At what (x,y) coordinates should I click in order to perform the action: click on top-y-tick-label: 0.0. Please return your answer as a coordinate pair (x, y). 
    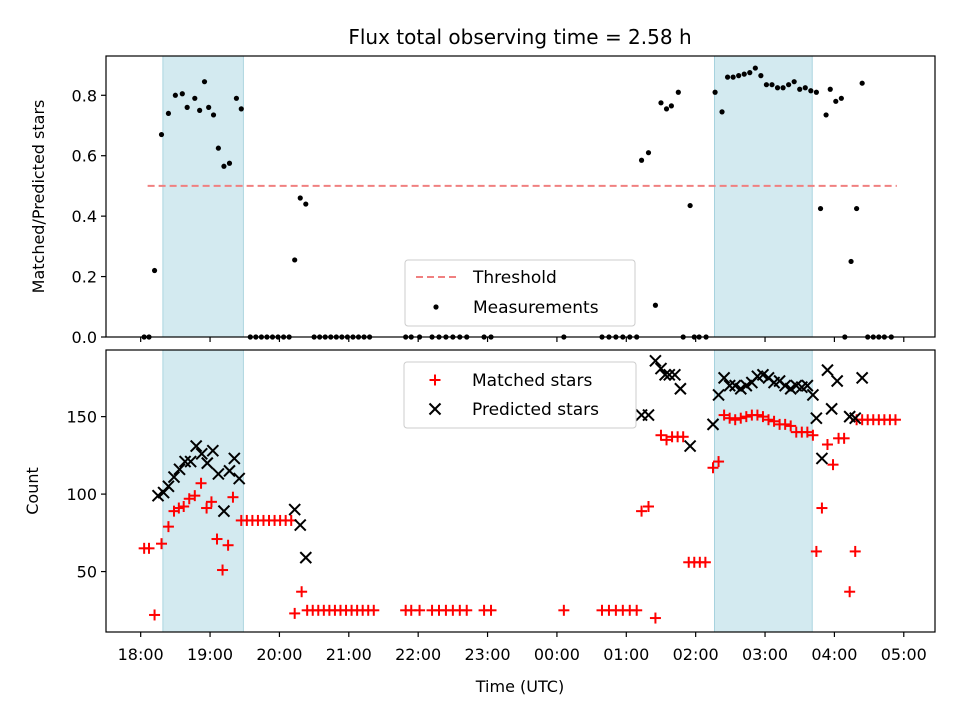
    Looking at the image, I should click on (84, 337).